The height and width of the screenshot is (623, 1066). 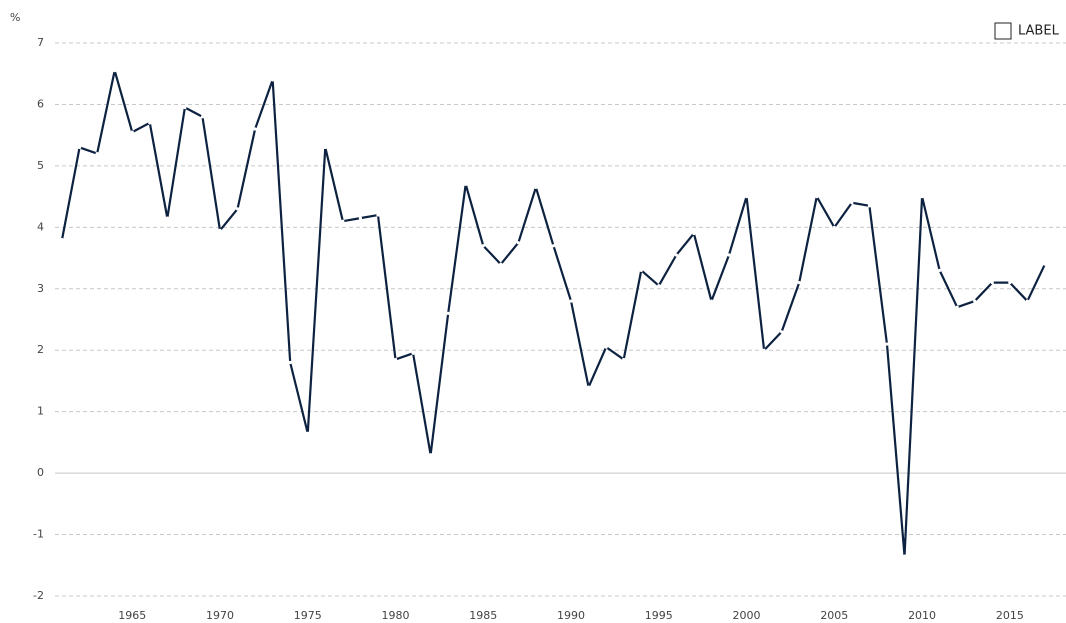 What do you see at coordinates (40, 411) in the screenshot?
I see `y-tick-label: 1` at bounding box center [40, 411].